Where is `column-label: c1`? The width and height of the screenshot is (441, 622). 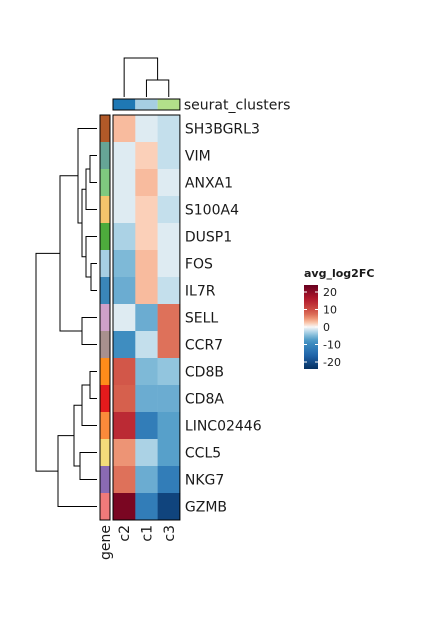
column-label: c1 is located at coordinates (147, 533).